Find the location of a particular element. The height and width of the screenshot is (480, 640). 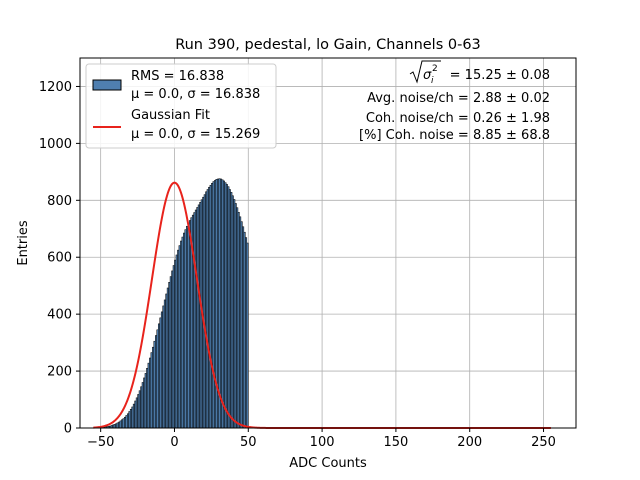

annotation-avg-noise: Avg. noise/ch = 2.88 ± 0.02 is located at coordinates (458, 98).